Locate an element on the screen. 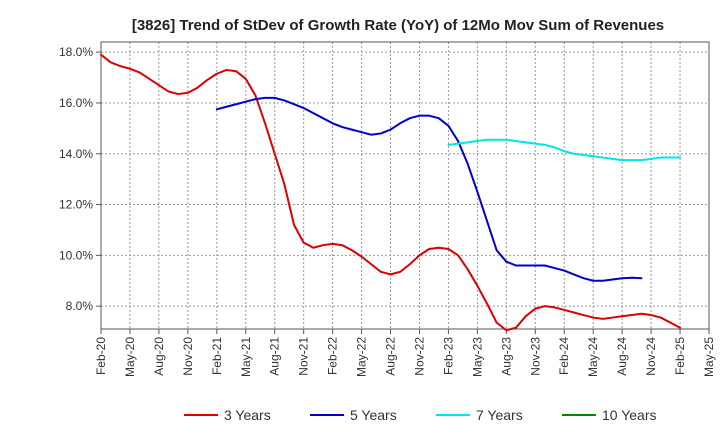 This screenshot has height=445, width=720. x-tick-label: Nov-22 is located at coordinates (419, 356).